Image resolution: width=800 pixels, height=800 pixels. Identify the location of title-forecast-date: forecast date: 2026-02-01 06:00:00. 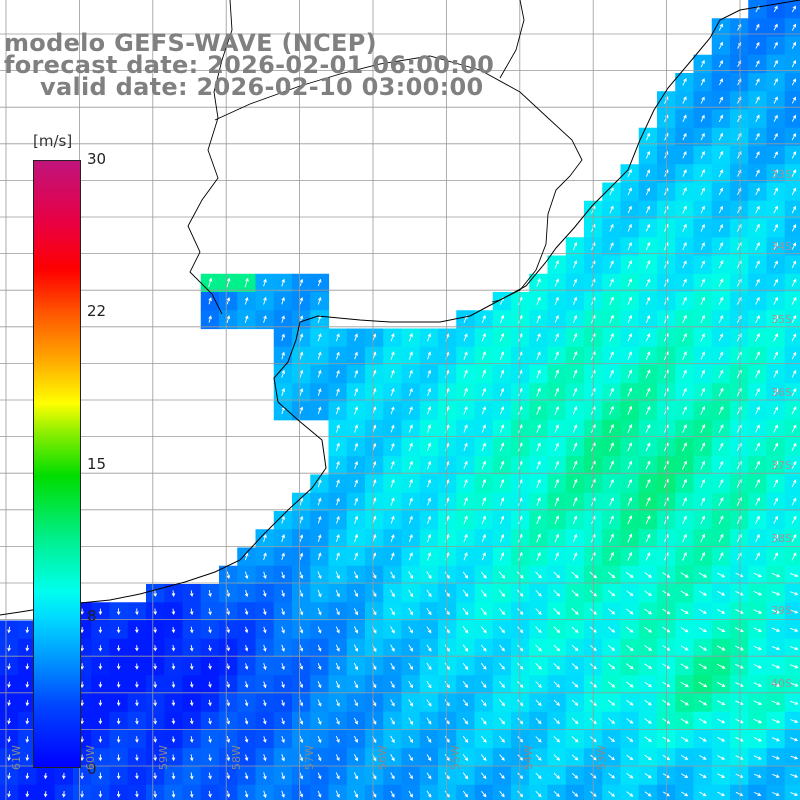
(249, 65).